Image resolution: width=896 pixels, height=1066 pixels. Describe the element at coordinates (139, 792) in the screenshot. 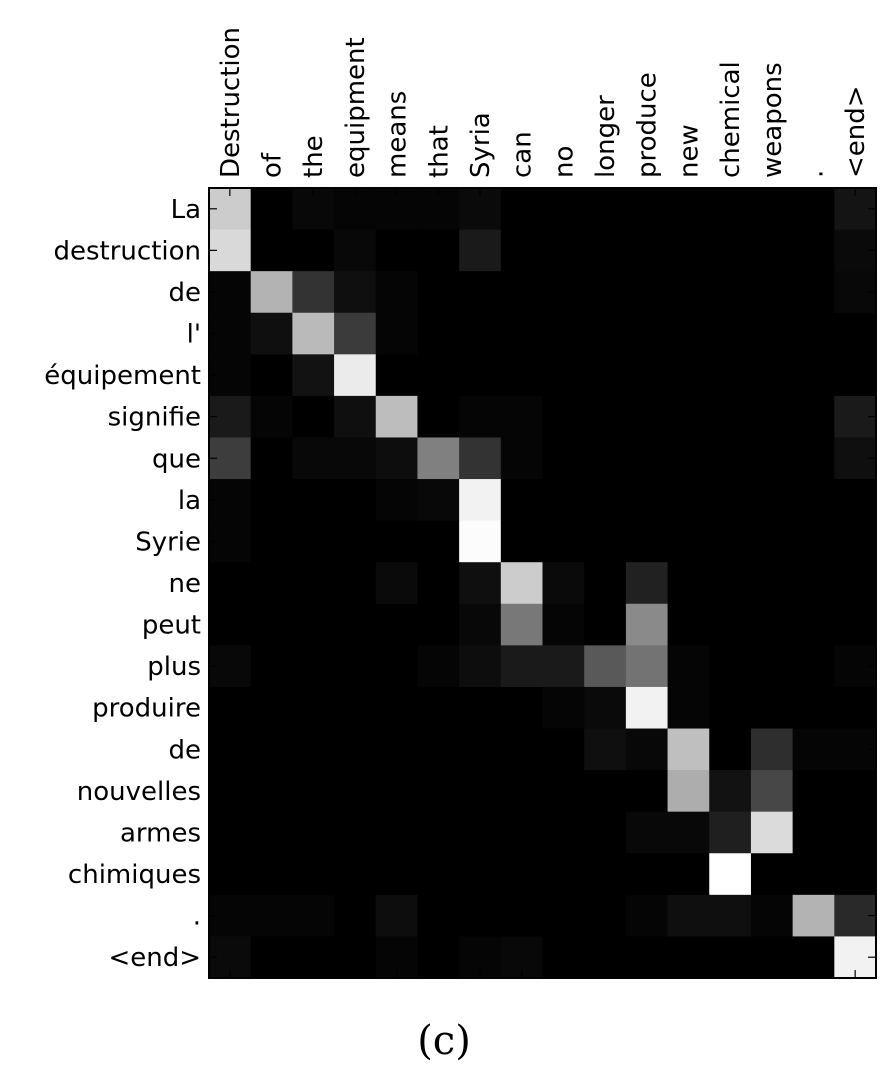

I see `y-tick-label-14: nouvelles` at that location.